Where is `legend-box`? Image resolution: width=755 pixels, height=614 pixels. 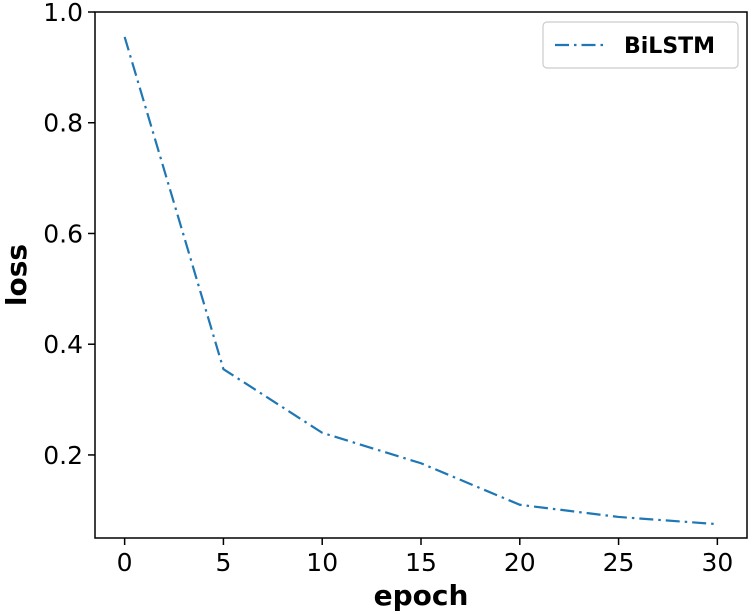
legend-box is located at coordinates (640, 45).